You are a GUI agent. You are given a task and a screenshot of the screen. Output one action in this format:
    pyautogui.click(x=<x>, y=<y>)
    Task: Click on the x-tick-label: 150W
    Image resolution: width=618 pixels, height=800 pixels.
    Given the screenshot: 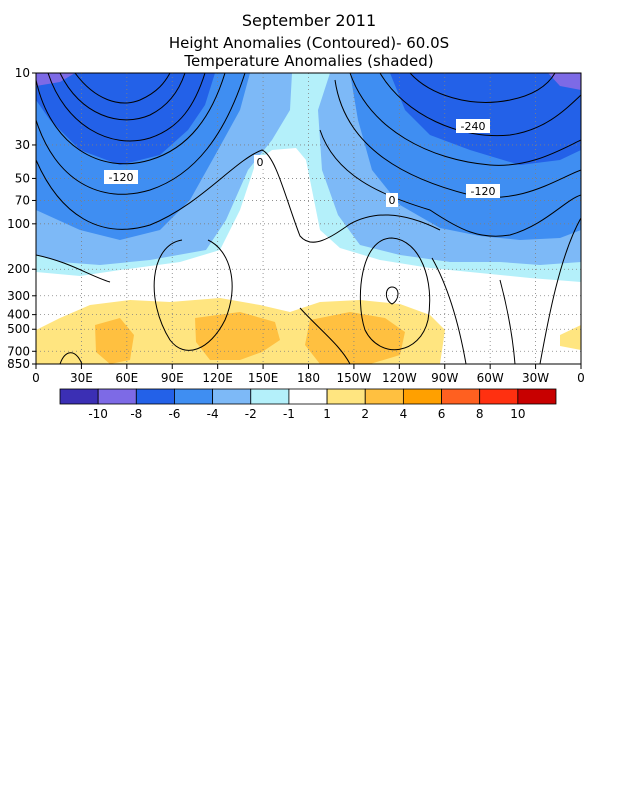 What is the action you would take?
    pyautogui.click(x=354, y=378)
    